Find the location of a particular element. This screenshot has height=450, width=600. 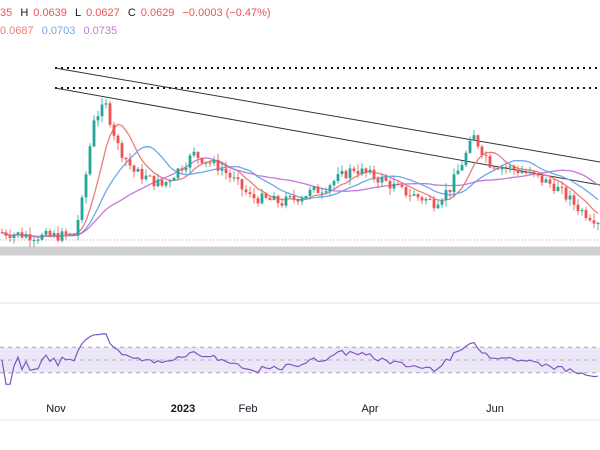

legend-open-value: 35 is located at coordinates (6, 13).